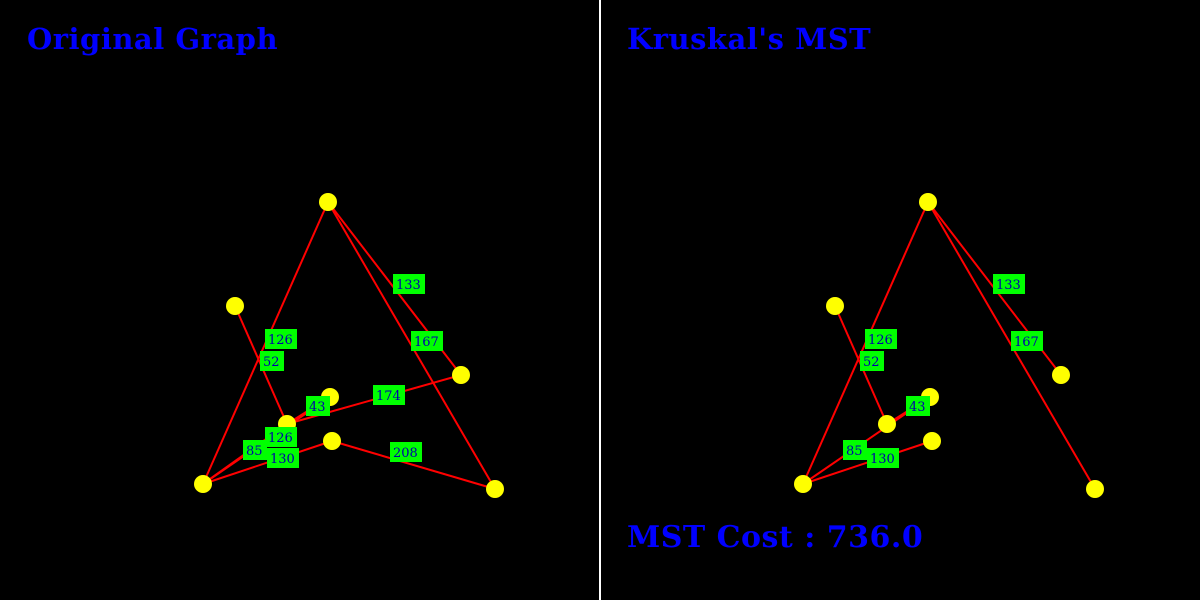 The height and width of the screenshot is (600, 1200). I want to click on original-weight-text-0-7: 167, so click(426, 342).